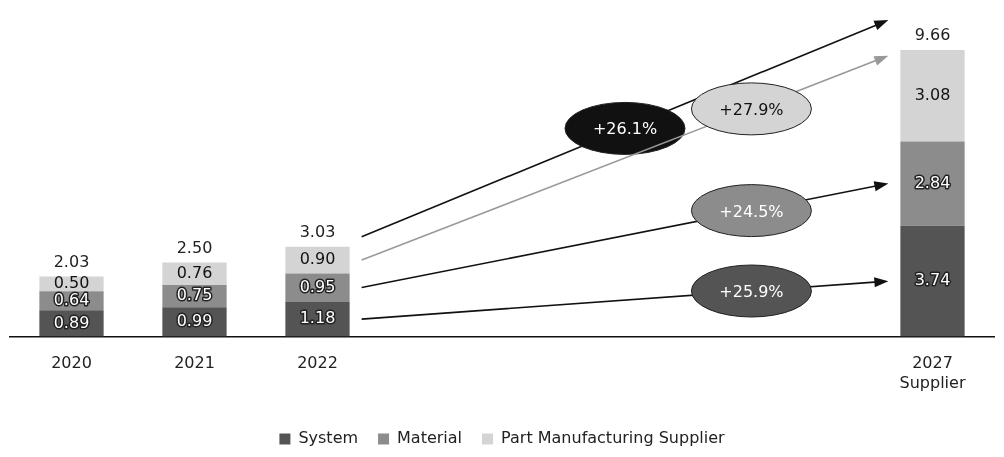 This screenshot has width=1004, height=457. I want to click on annotation: +24.5%, so click(751, 211).